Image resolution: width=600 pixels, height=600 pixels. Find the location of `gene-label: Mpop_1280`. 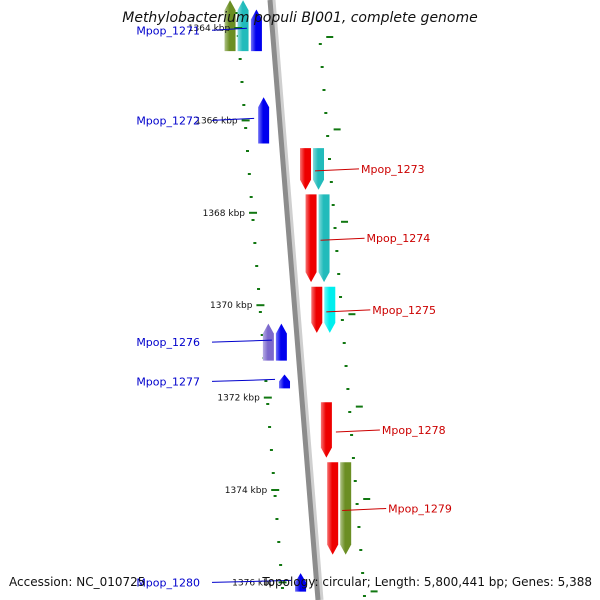

gene-label: Mpop_1280 is located at coordinates (168, 582).